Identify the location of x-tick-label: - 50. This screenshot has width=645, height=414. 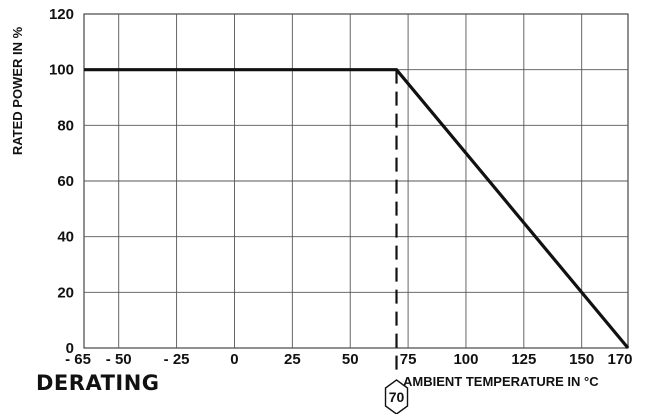
(119, 359).